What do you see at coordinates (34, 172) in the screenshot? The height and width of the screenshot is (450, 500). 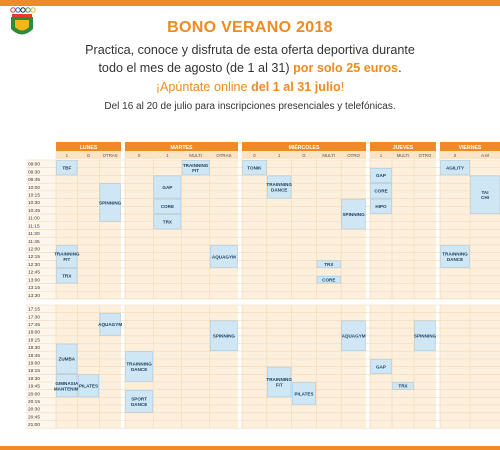 I see `time-label: 09:30` at bounding box center [34, 172].